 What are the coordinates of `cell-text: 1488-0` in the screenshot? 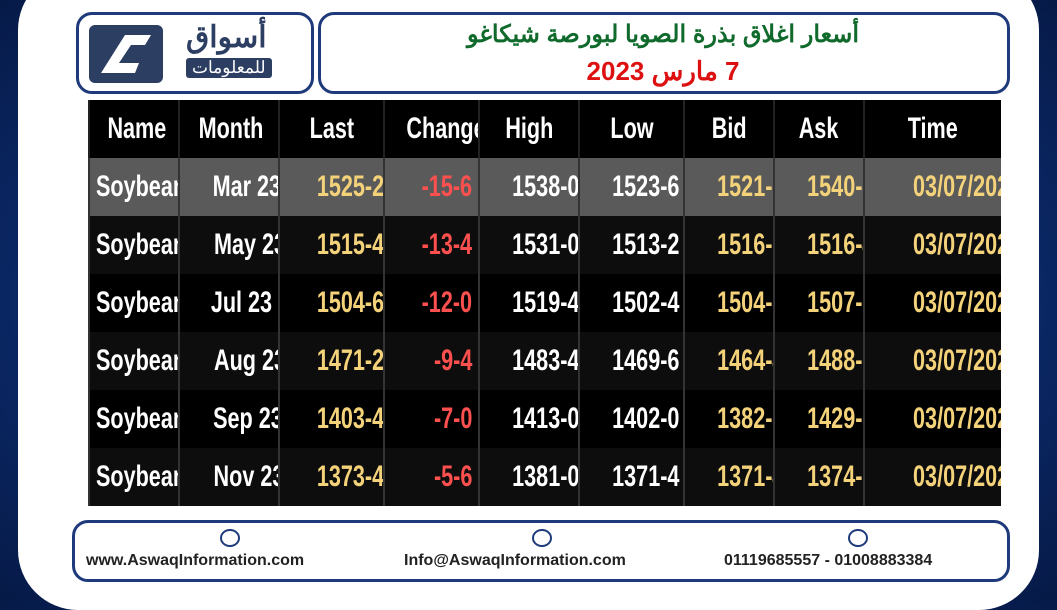 It's located at (835, 360).